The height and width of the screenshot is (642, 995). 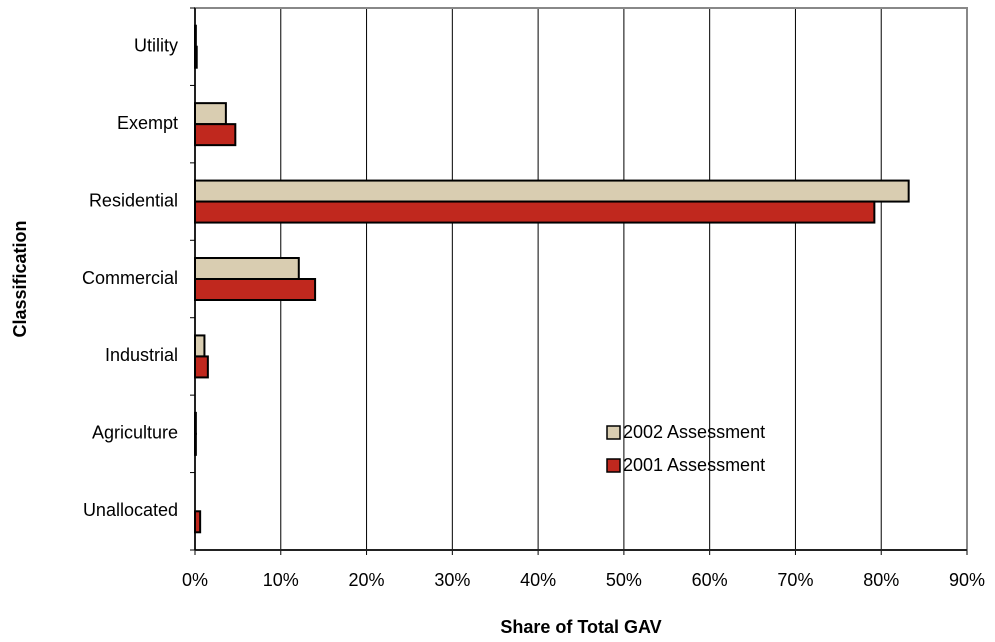 I want to click on y-tick-label: Industrial, so click(x=141, y=355).